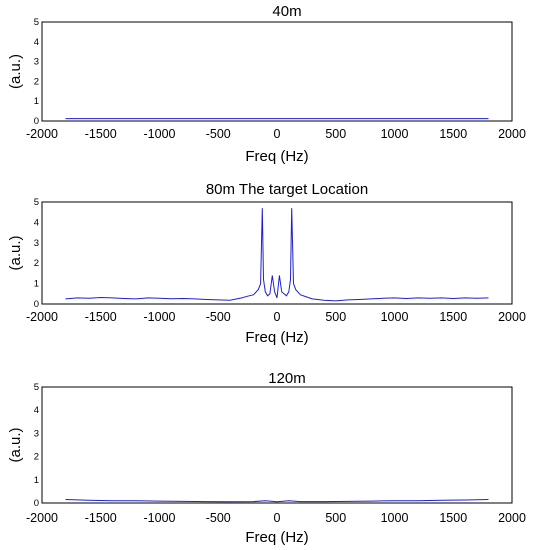 This screenshot has width=548, height=550. Describe the element at coordinates (287, 189) in the screenshot. I see `chart-title: 80m The target Location` at that location.